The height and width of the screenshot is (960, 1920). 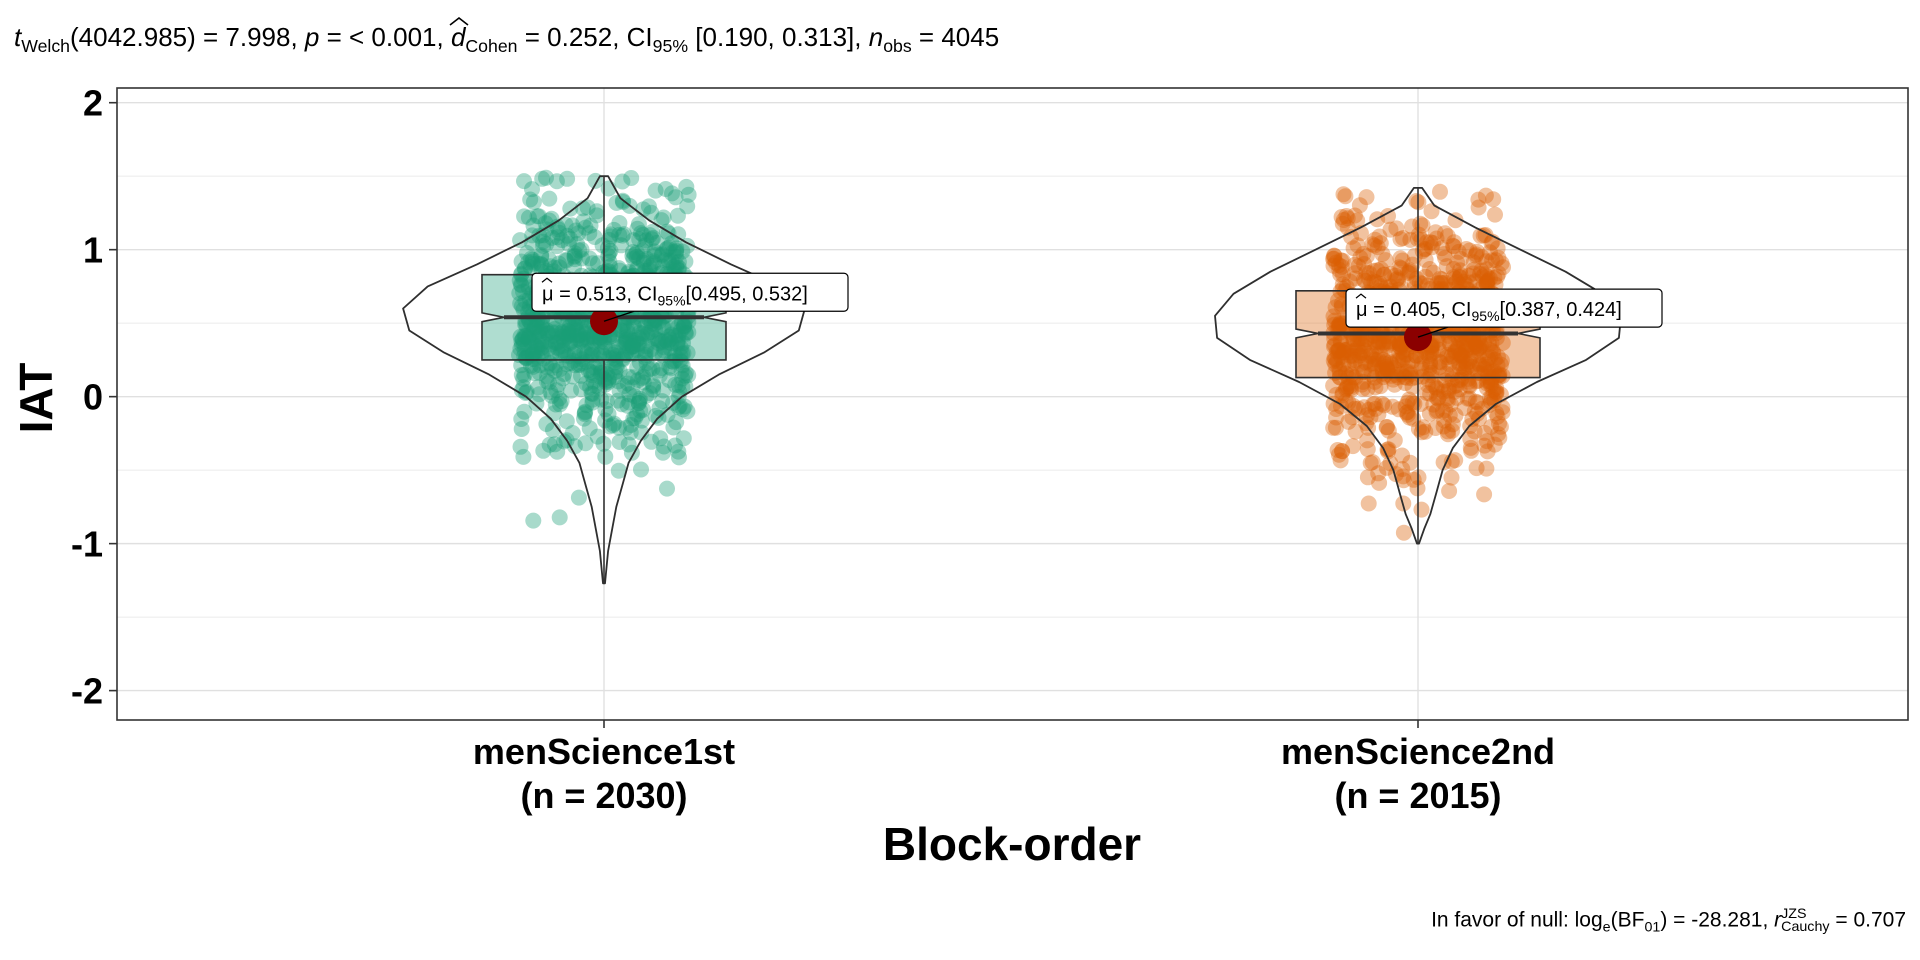 What do you see at coordinates (1778, 920) in the screenshot?
I see `r-label: r` at bounding box center [1778, 920].